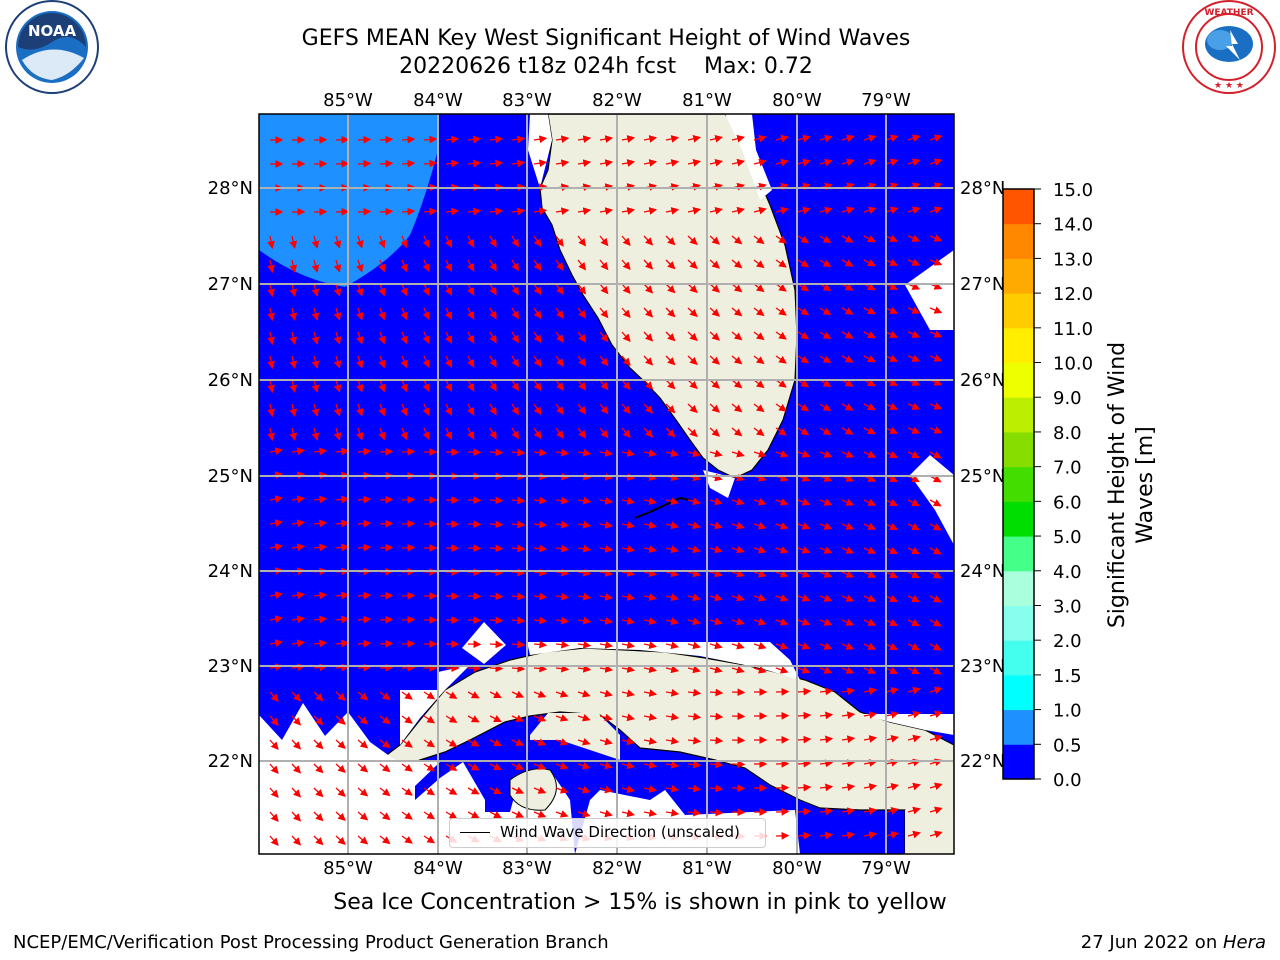 Image resolution: width=1280 pixels, height=960 pixels. Describe the element at coordinates (617, 868) in the screenshot. I see `svg-text: 82°W` at that location.